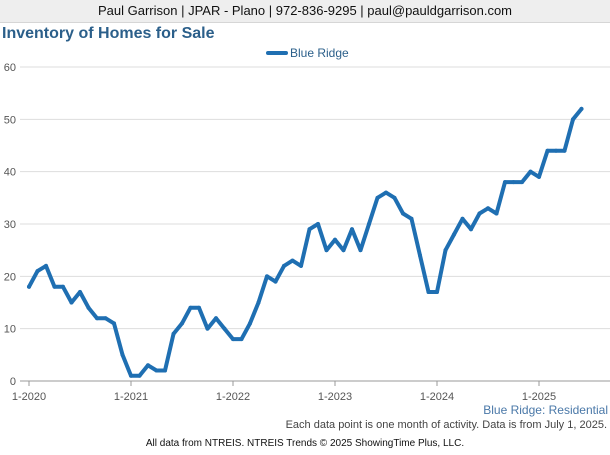  I want to click on y-tick-label: 30, so click(10, 225).